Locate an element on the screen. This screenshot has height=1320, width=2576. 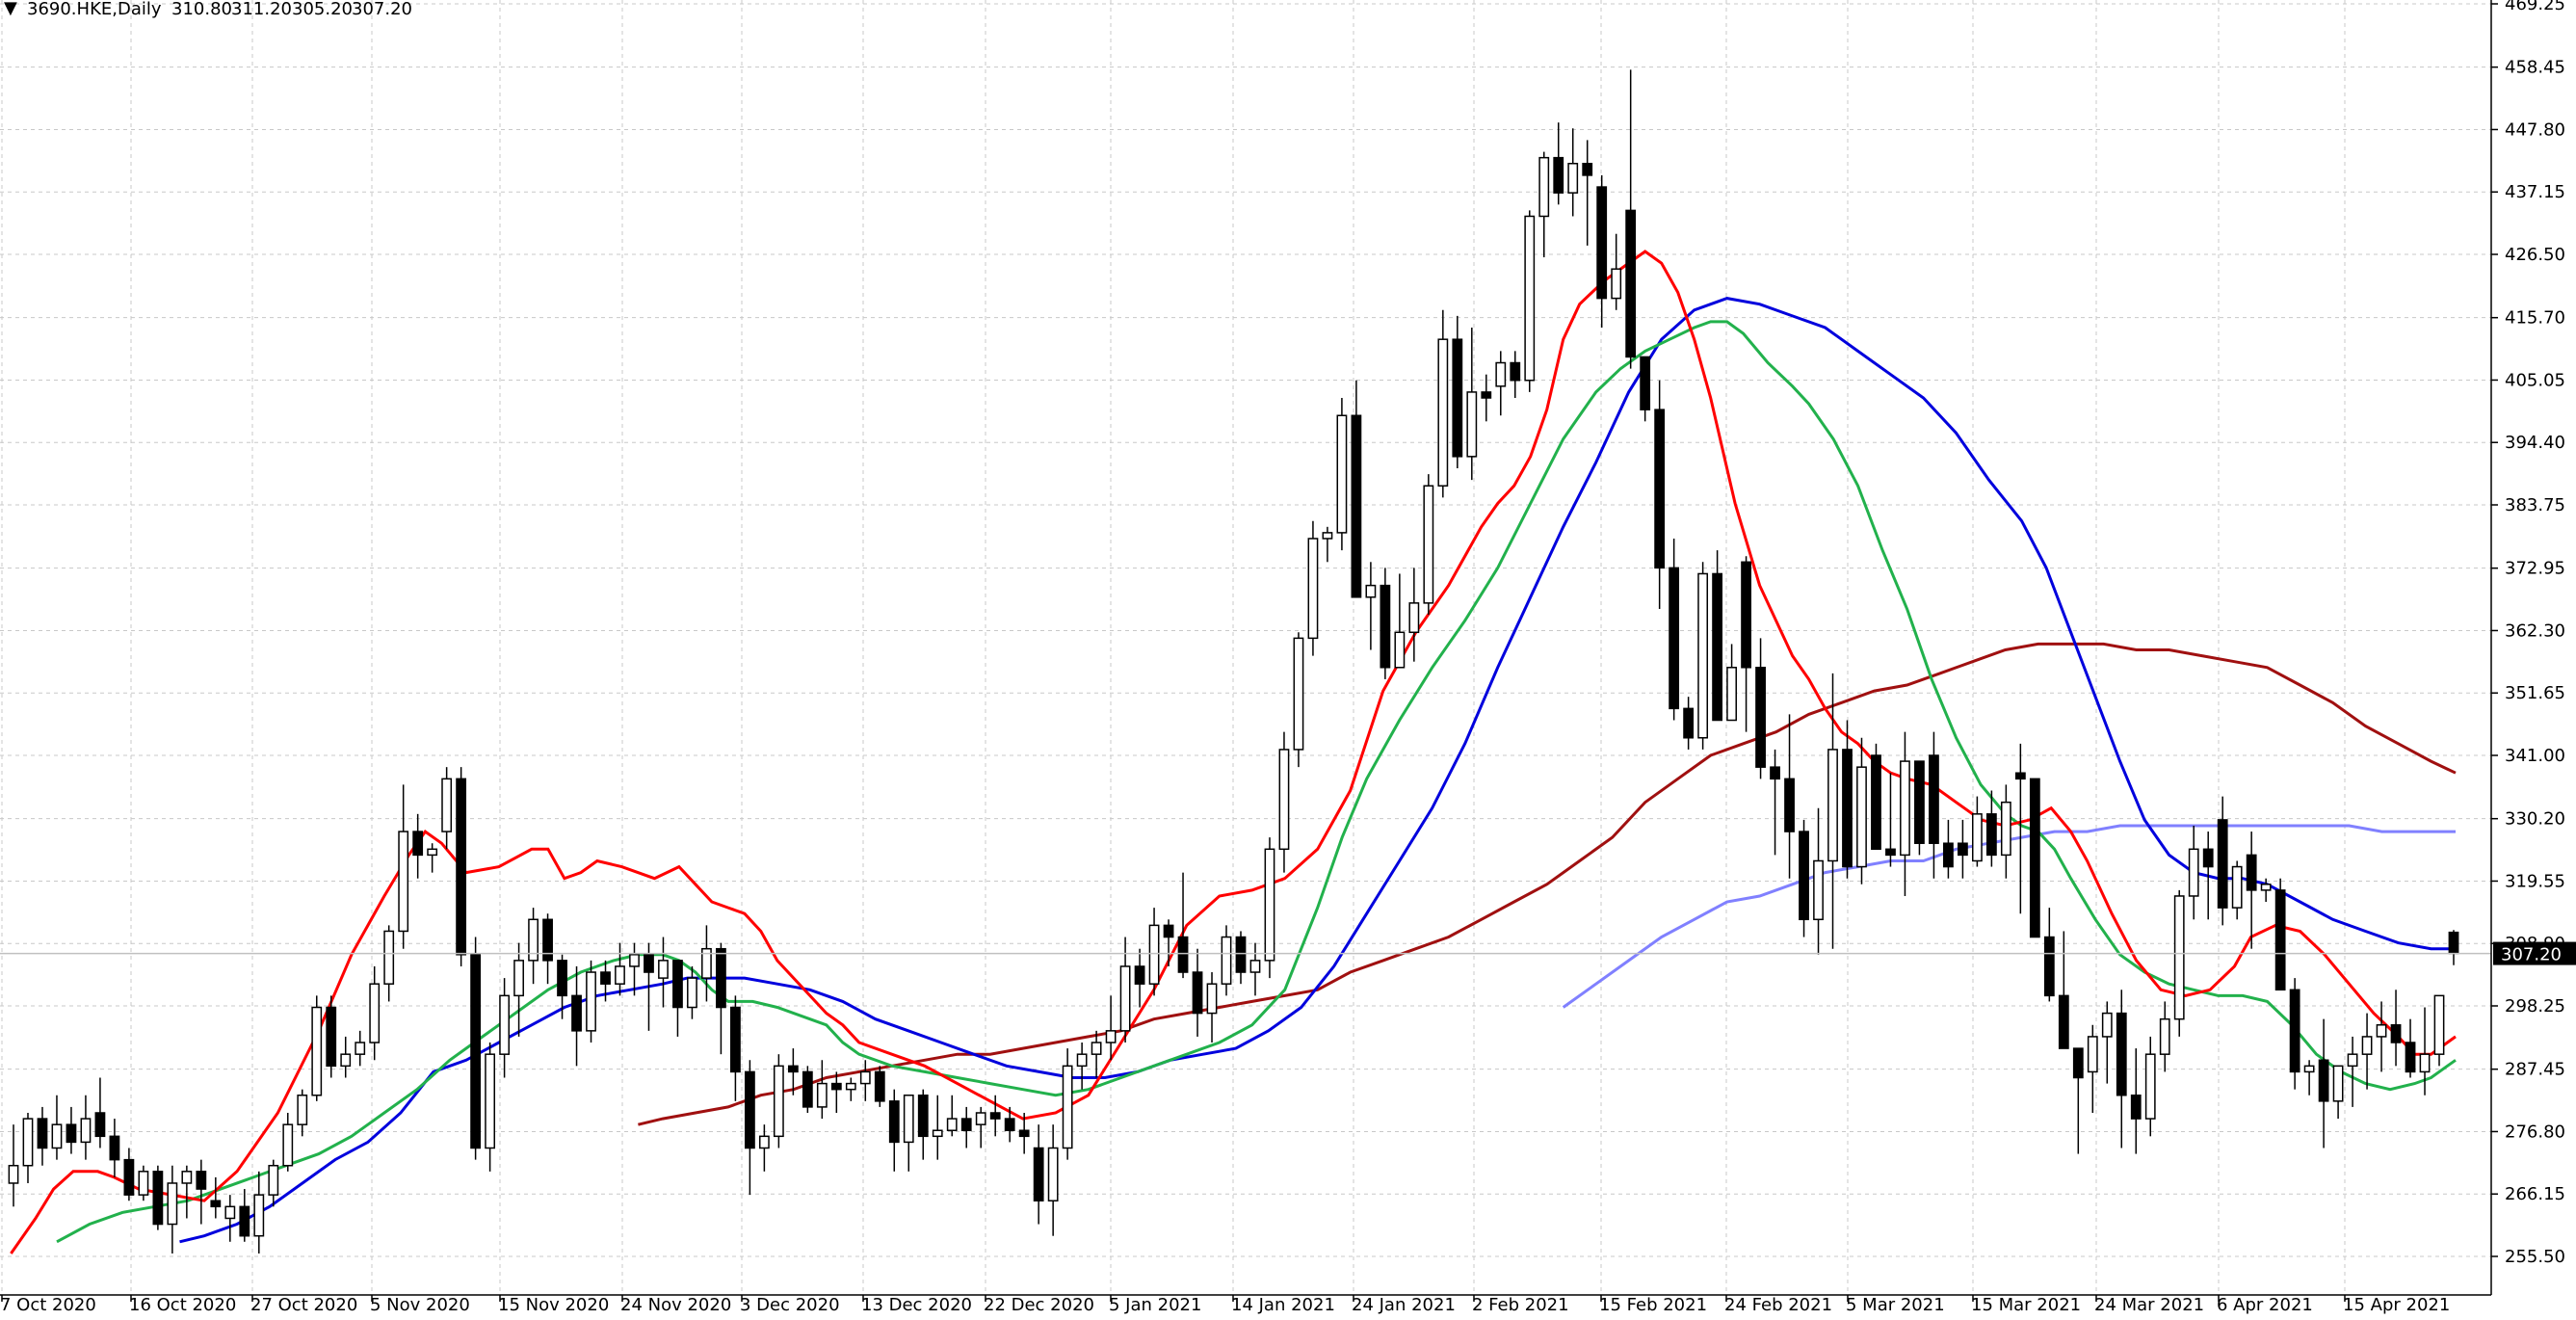
close-value: 307.20 is located at coordinates (382, 9).